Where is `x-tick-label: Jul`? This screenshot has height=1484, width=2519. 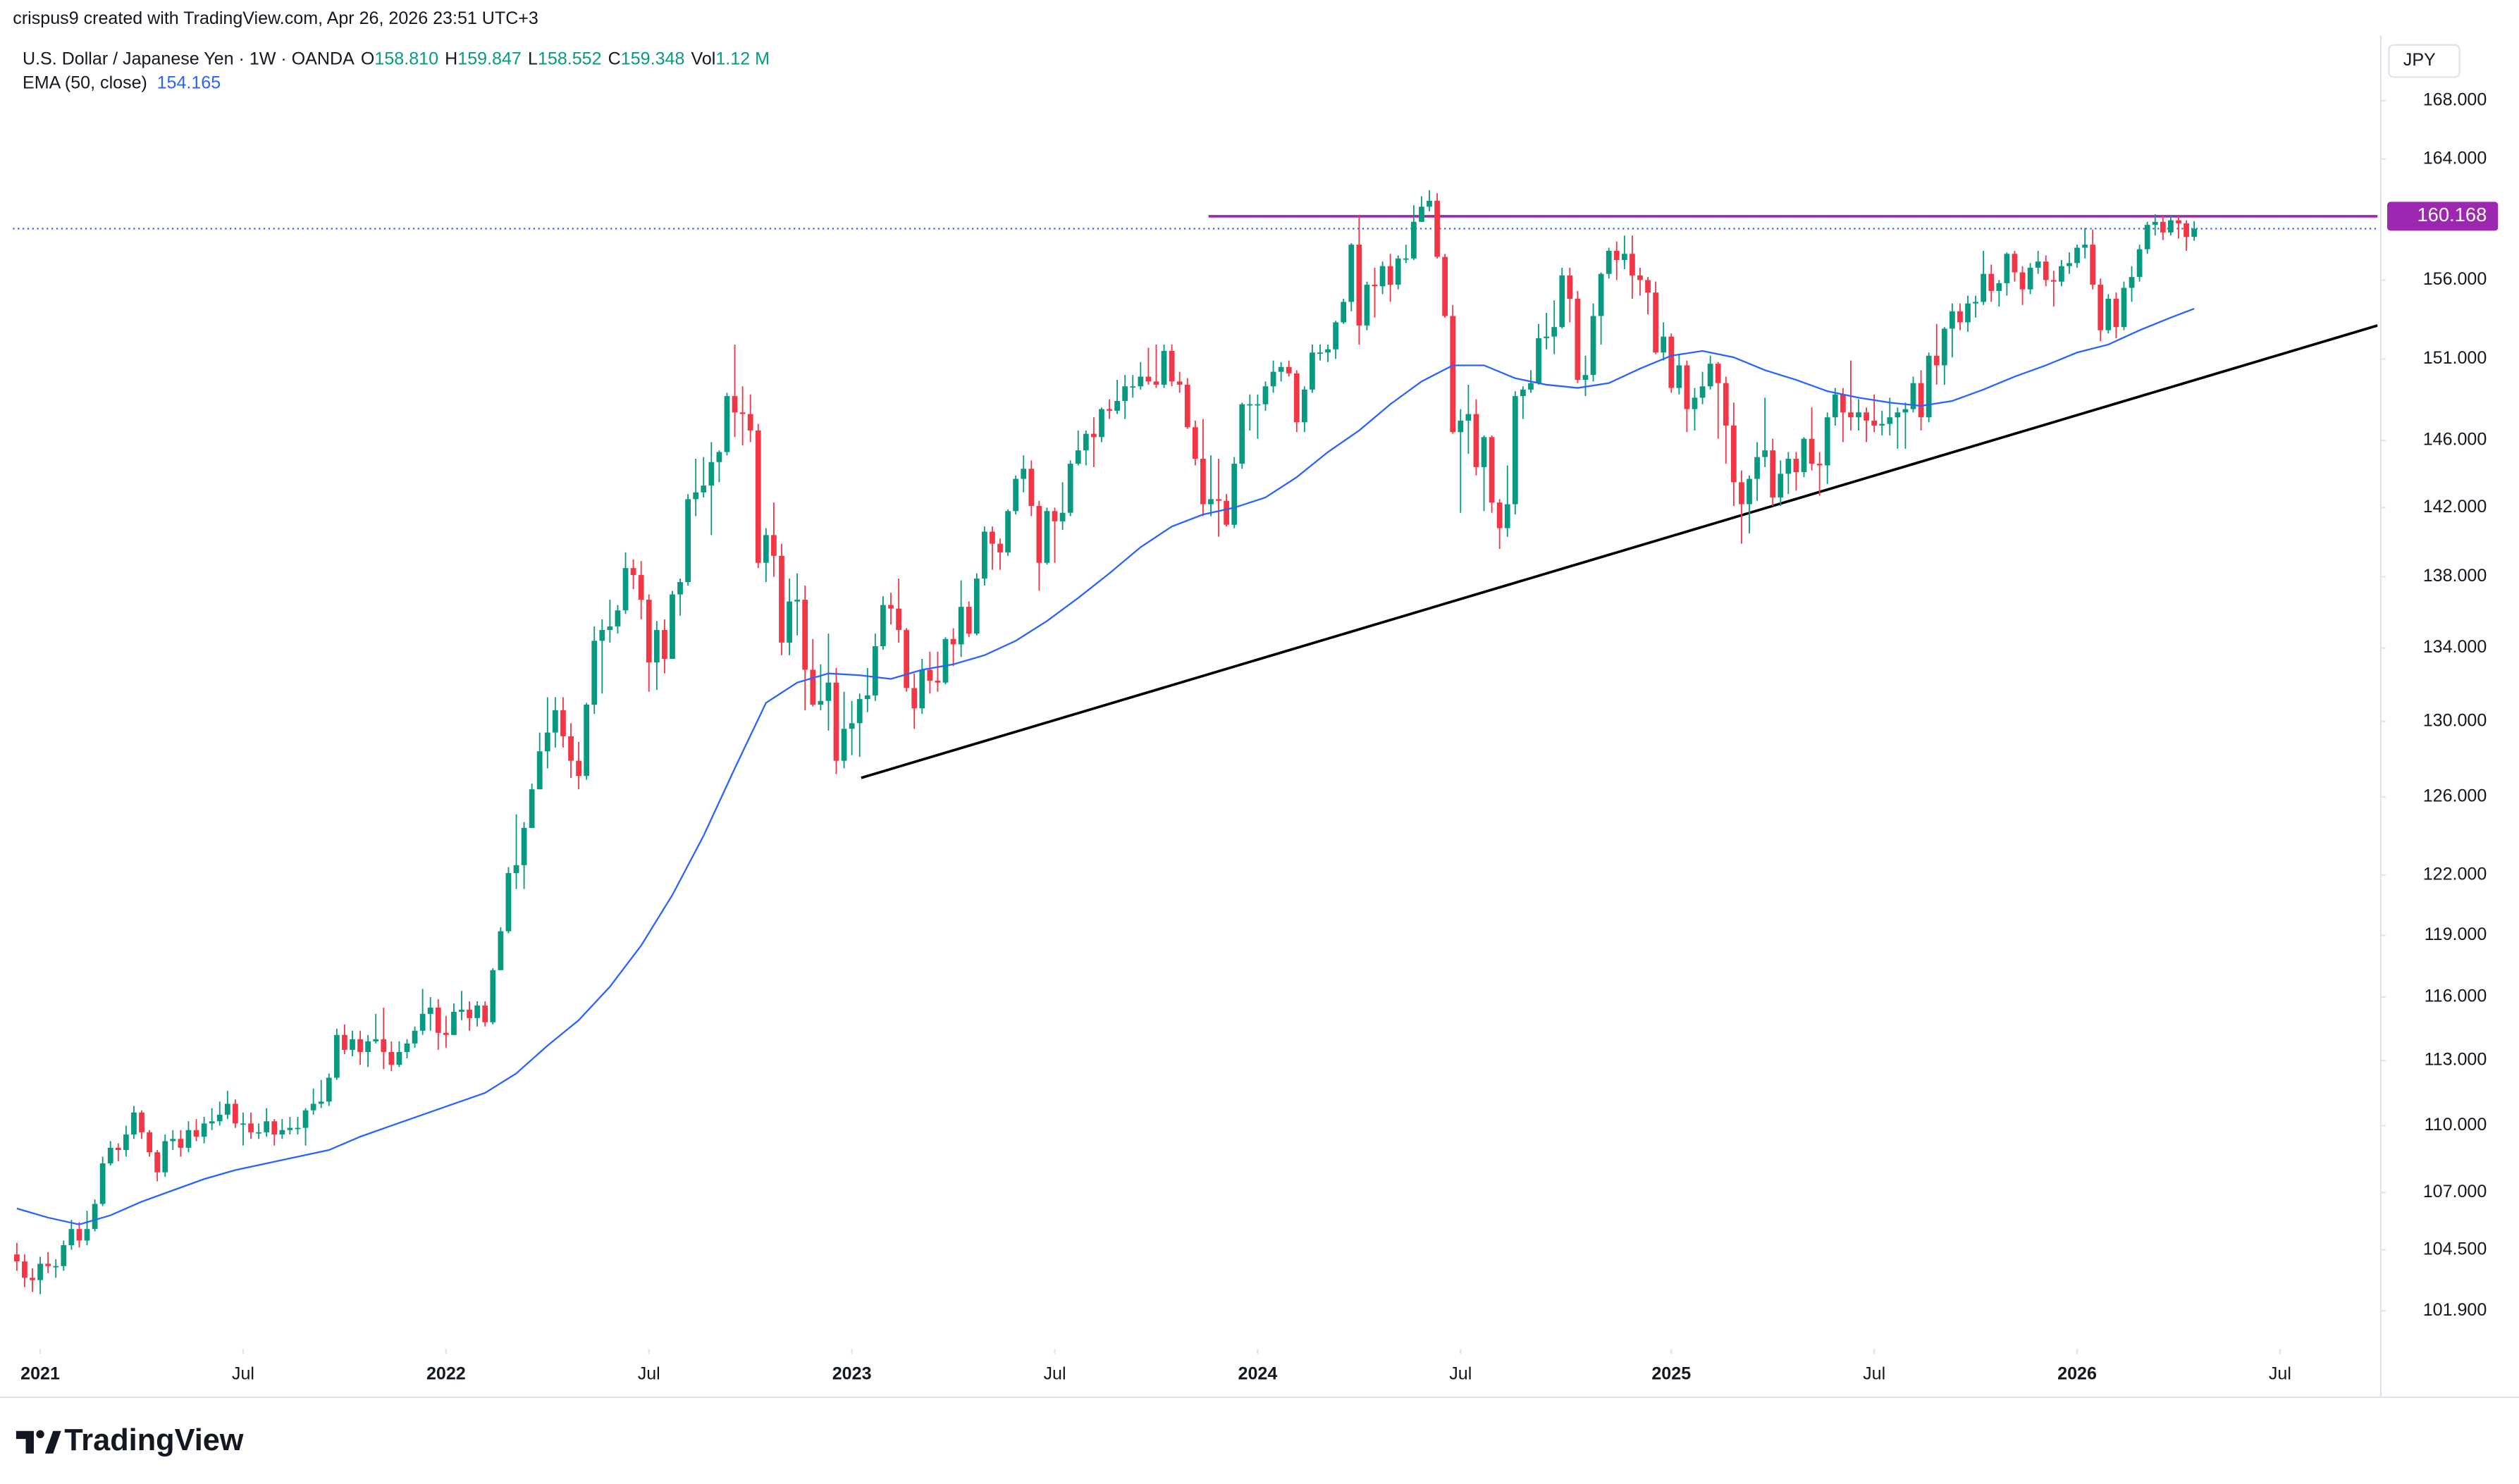 x-tick-label: Jul is located at coordinates (649, 1374).